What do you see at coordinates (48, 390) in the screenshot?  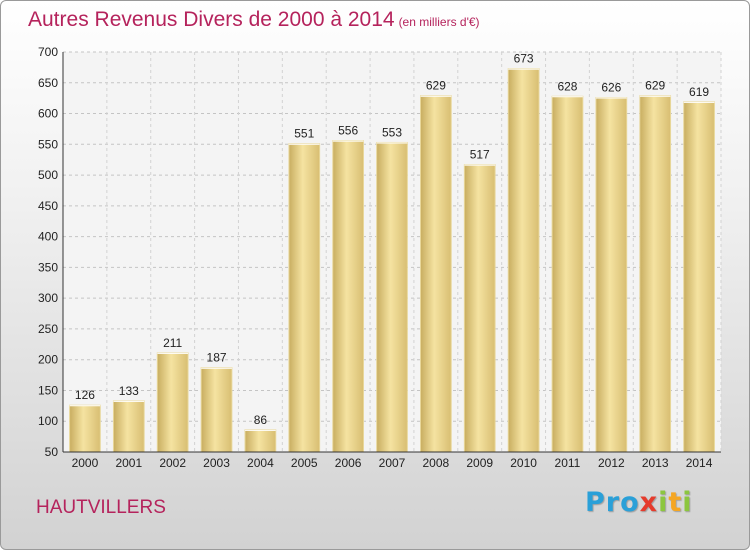 I see `y-tick-label: 150` at bounding box center [48, 390].